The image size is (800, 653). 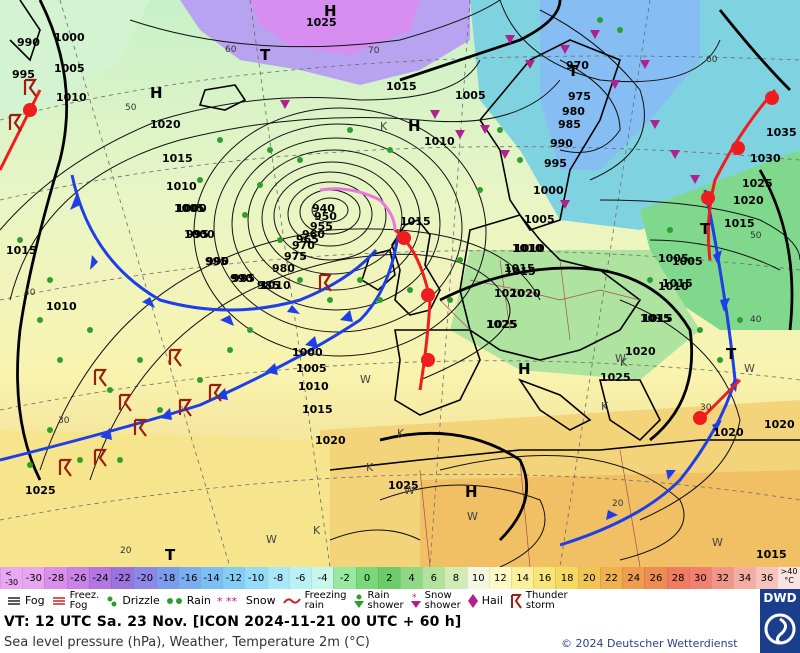 I want to click on svg-text: 970, so click(x=303, y=245).